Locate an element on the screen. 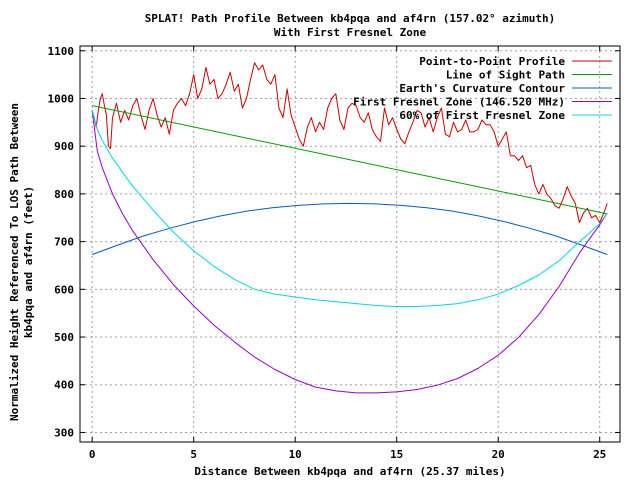 The height and width of the screenshot is (480, 640). y-tick-label: 800 is located at coordinates (64, 194).